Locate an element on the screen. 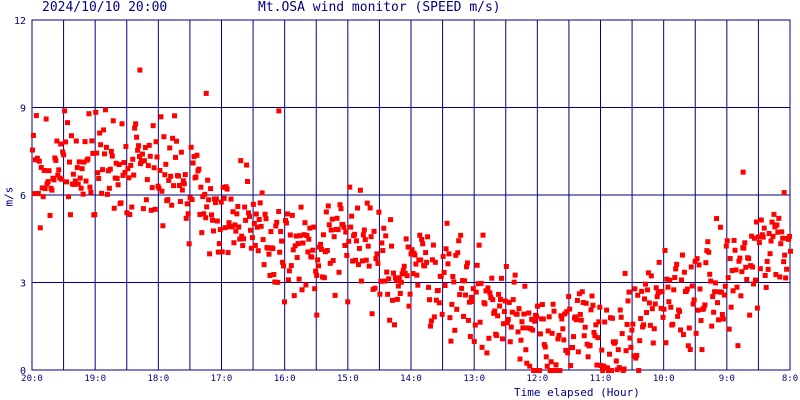  x-tick-label: 17:0 is located at coordinates (222, 379).